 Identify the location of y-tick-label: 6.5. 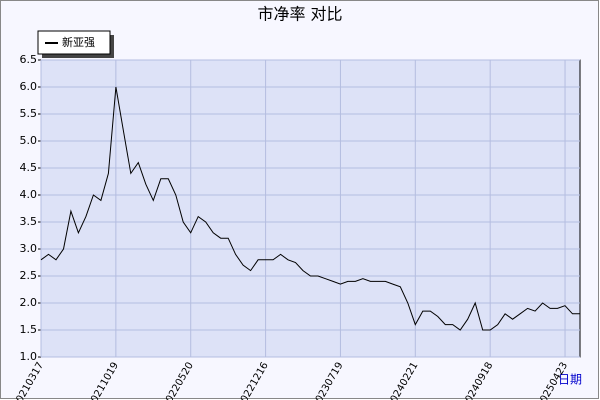
(29, 59).